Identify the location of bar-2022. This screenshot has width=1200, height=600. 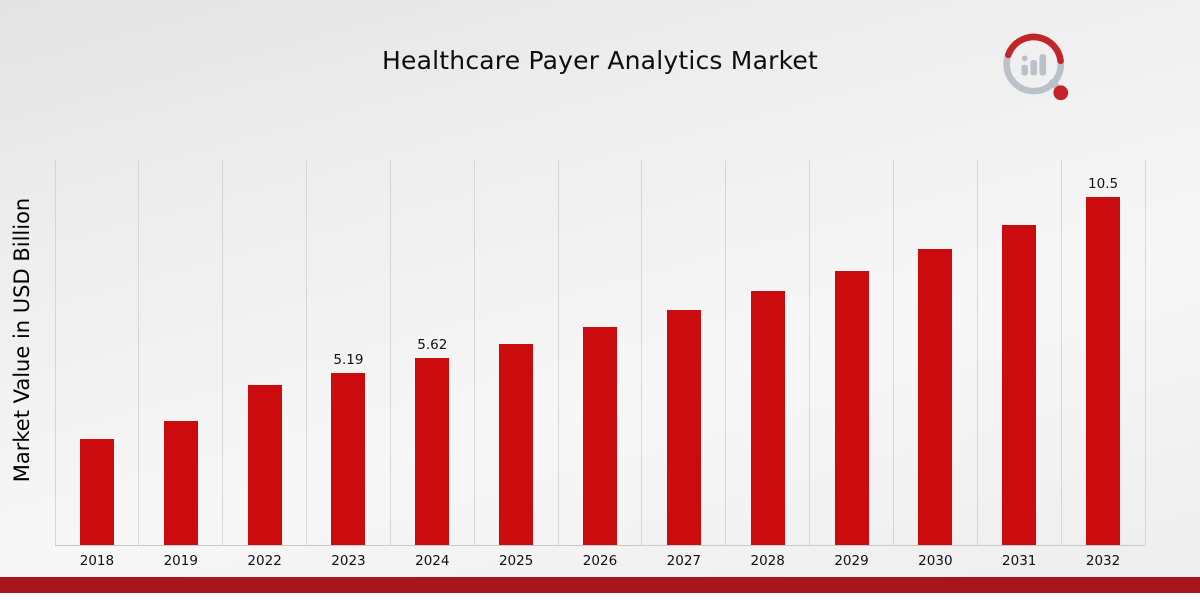
(264, 465).